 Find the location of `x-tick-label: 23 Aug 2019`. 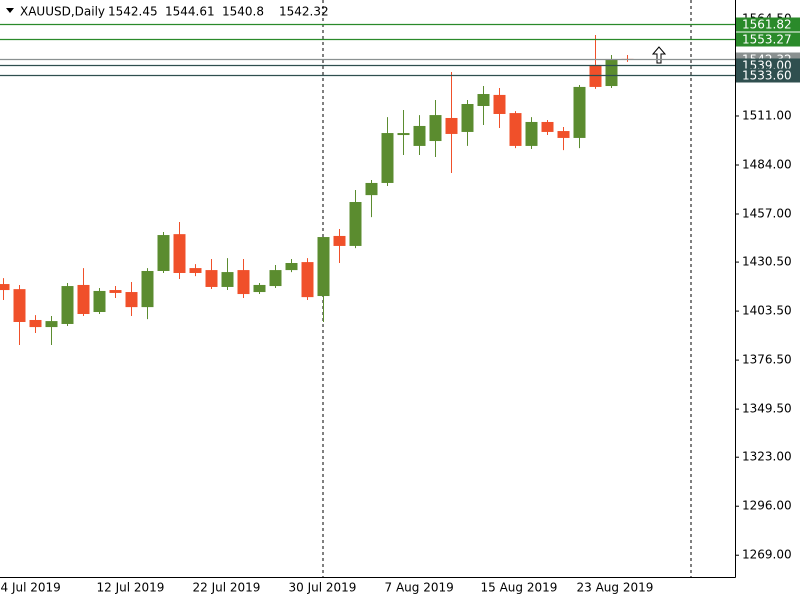

x-tick-label: 23 Aug 2019 is located at coordinates (615, 588).